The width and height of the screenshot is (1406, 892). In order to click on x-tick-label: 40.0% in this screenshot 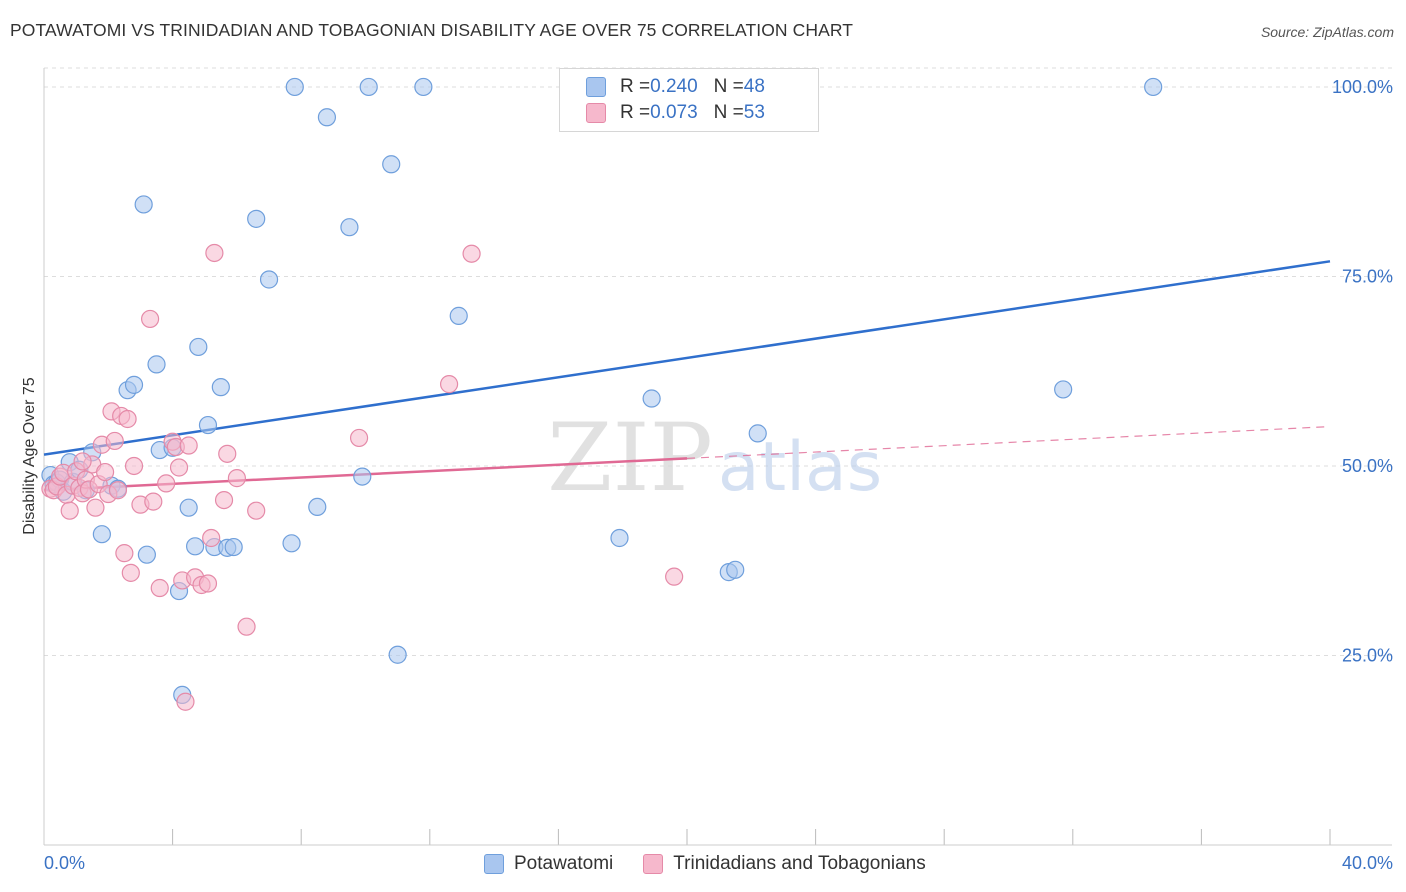, I will do `click(1367, 863)`.